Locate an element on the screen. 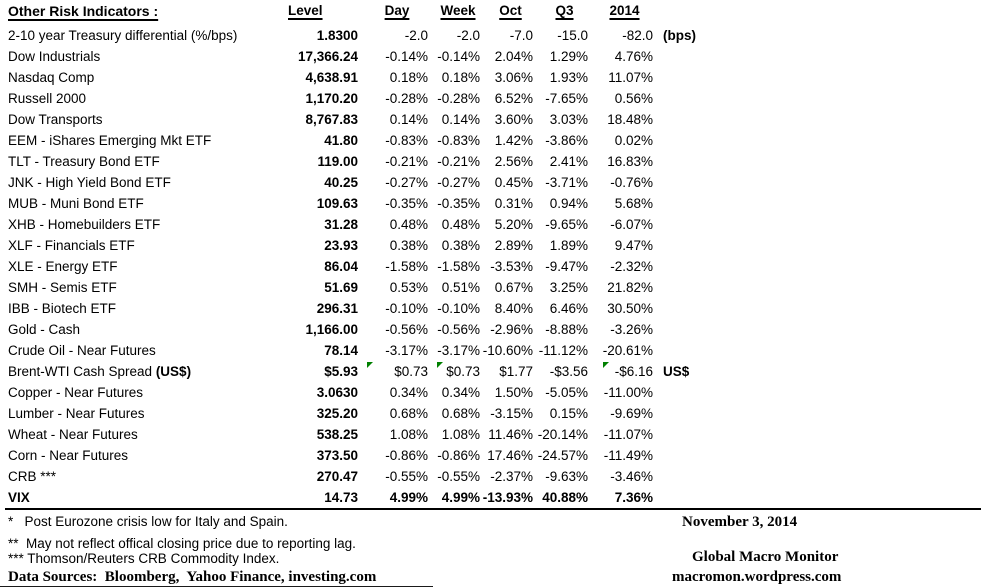 This screenshot has height=588, width=981. cell-oct: 1.50% is located at coordinates (513, 392).